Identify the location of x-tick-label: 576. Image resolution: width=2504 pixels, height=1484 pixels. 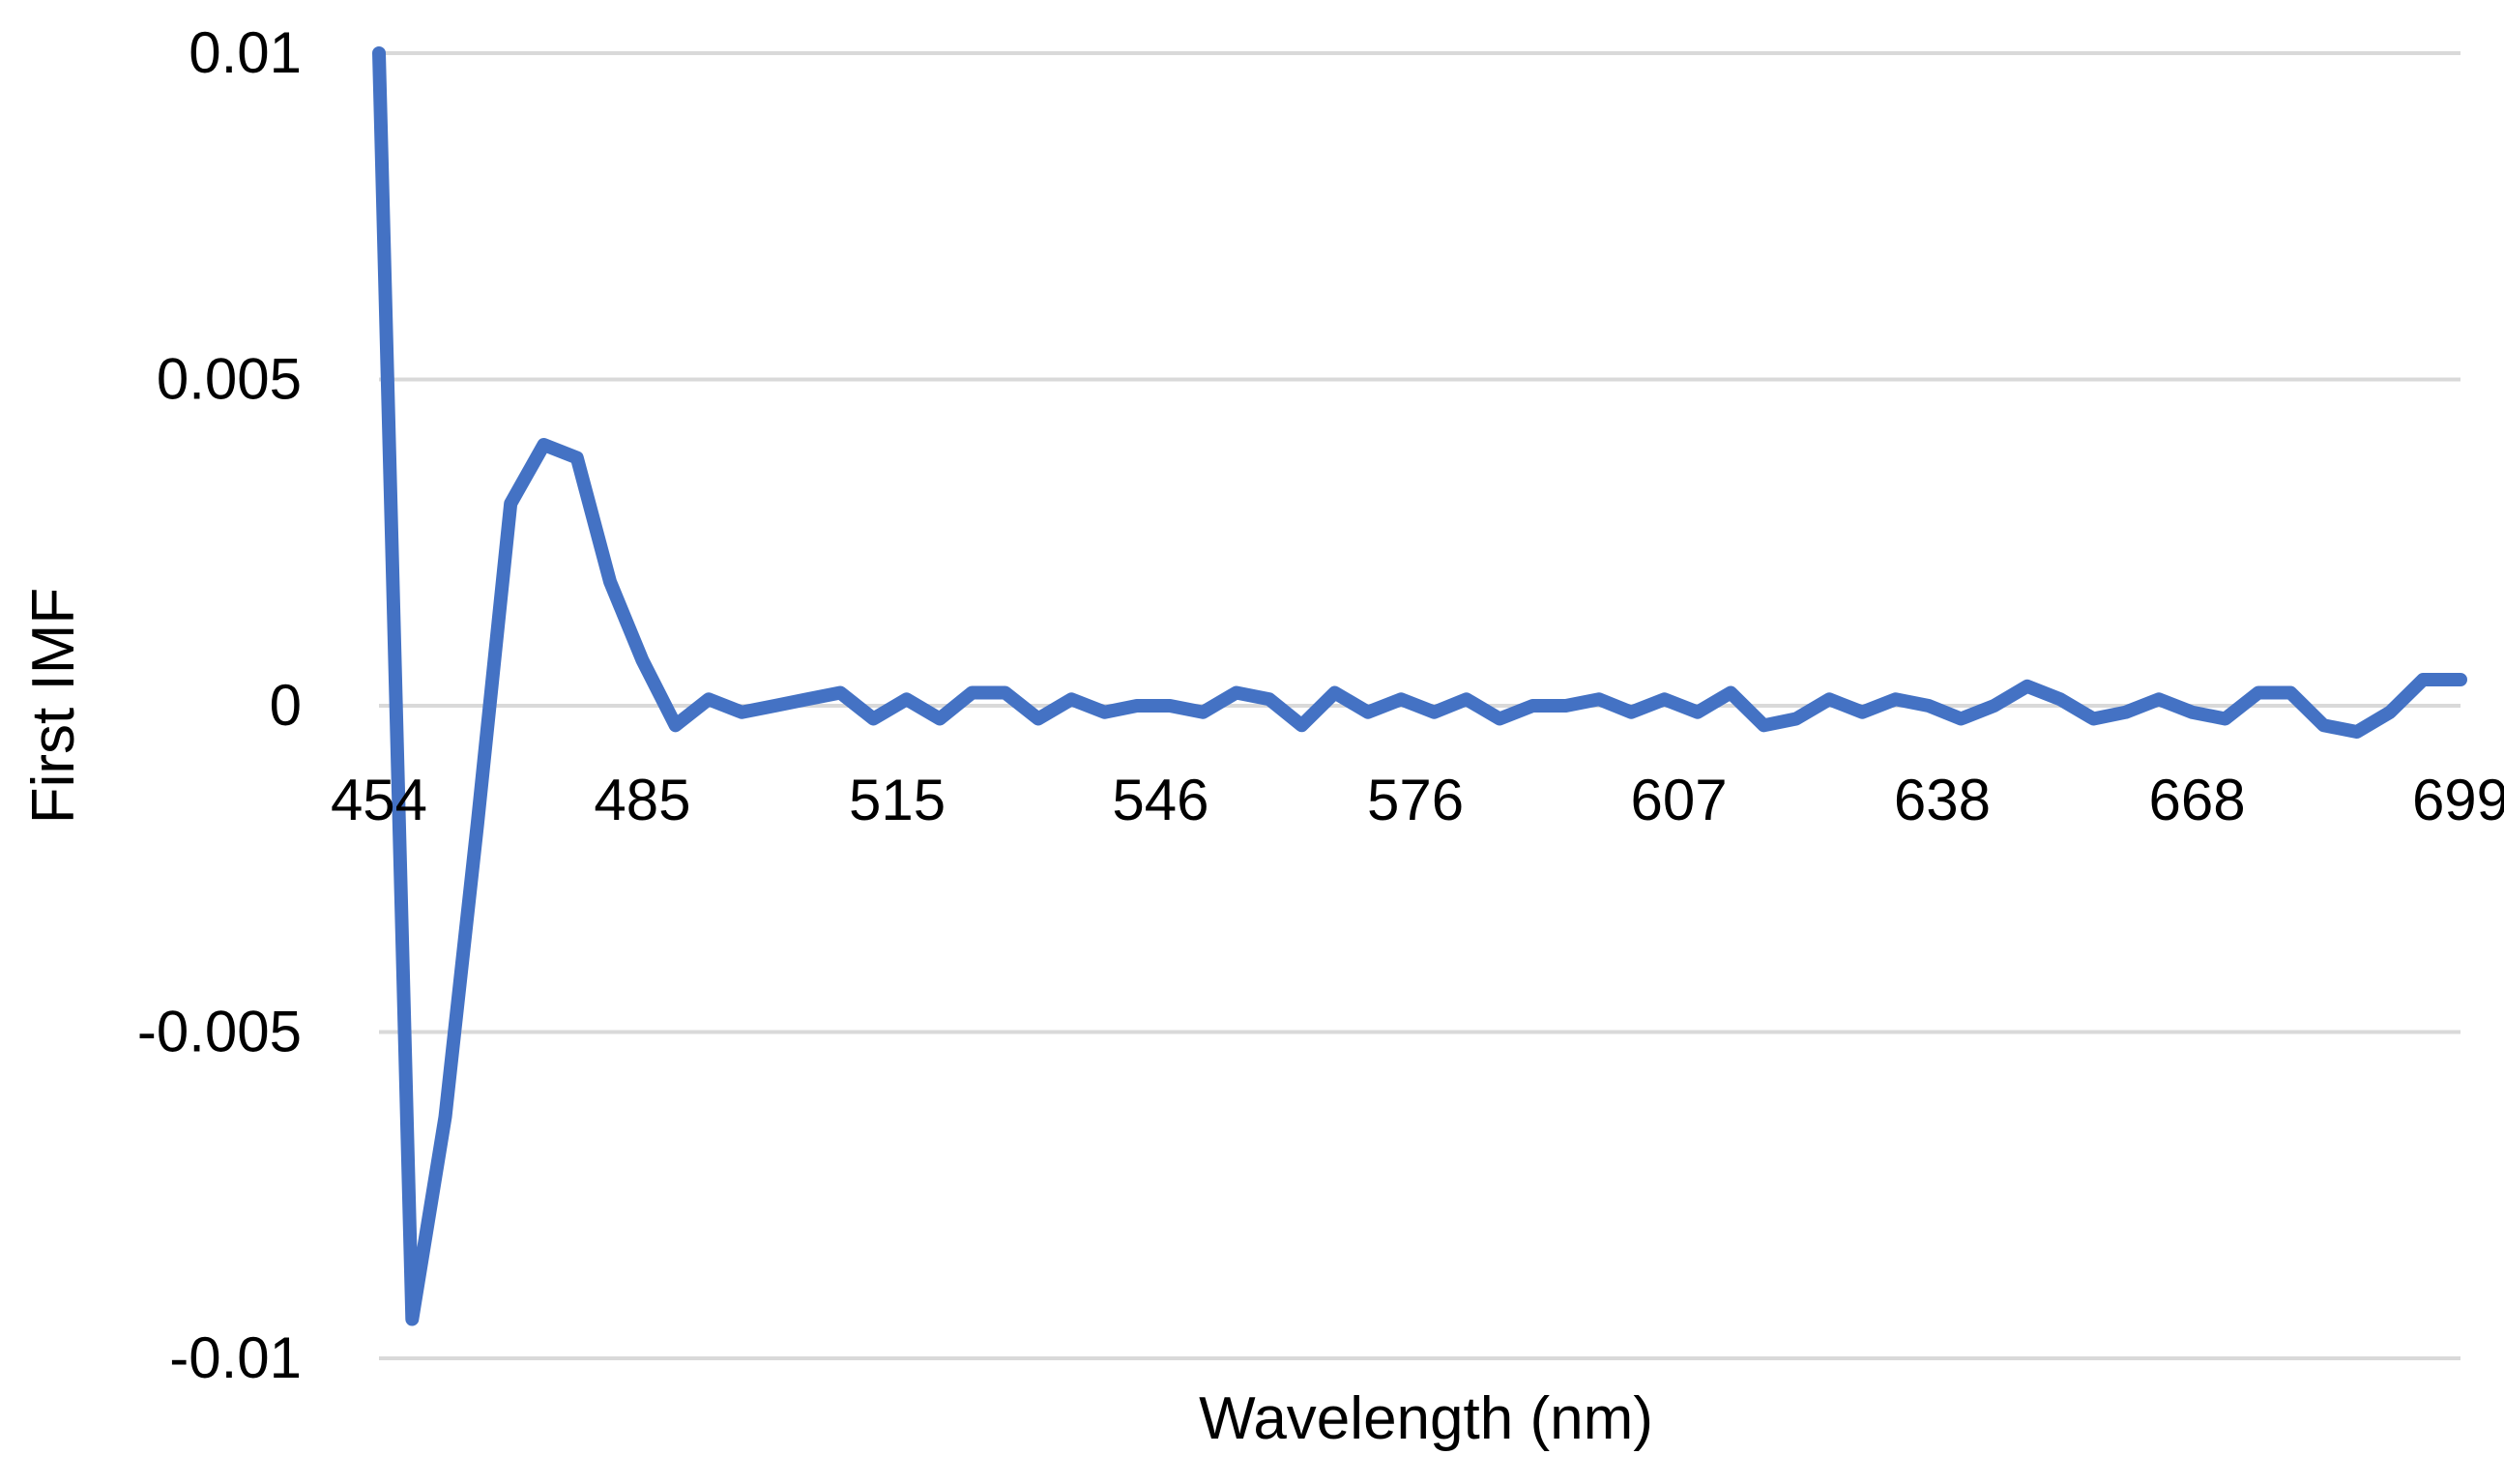
(1415, 800).